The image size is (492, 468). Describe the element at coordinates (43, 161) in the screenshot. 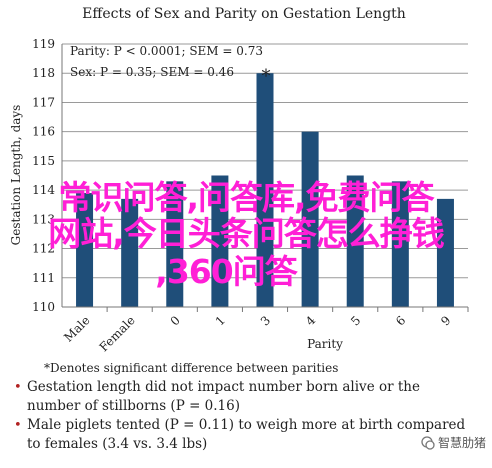

I see `y-tick-label: 115` at that location.